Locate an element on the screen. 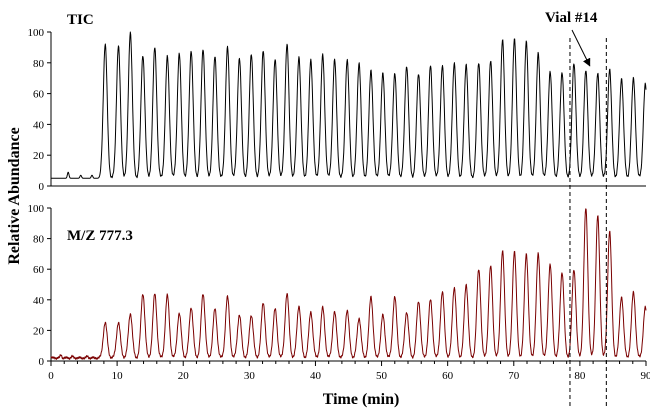 This screenshot has height=410, width=650. vial-marker-lines is located at coordinates (588, 222).